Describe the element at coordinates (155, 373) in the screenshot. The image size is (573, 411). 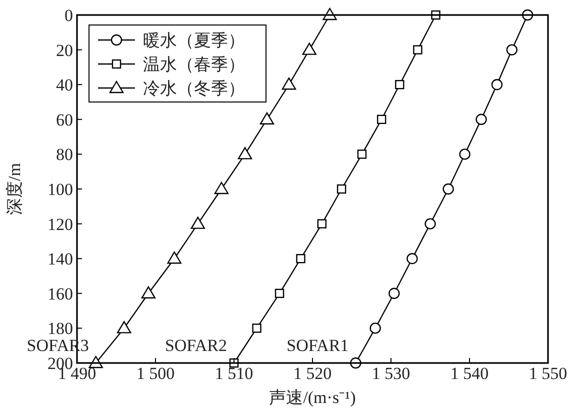
I see `x-tick-label: 1 500` at that location.